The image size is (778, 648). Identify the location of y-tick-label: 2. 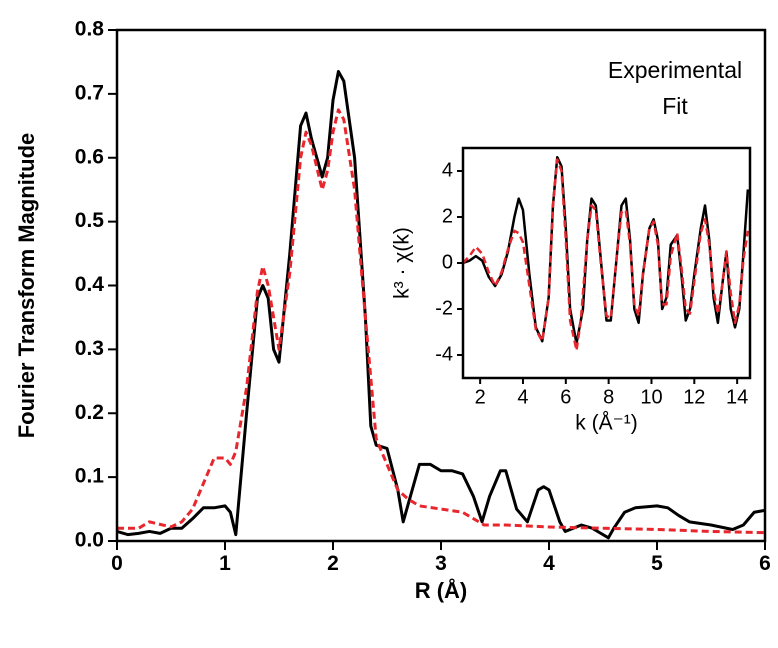
(447, 216).